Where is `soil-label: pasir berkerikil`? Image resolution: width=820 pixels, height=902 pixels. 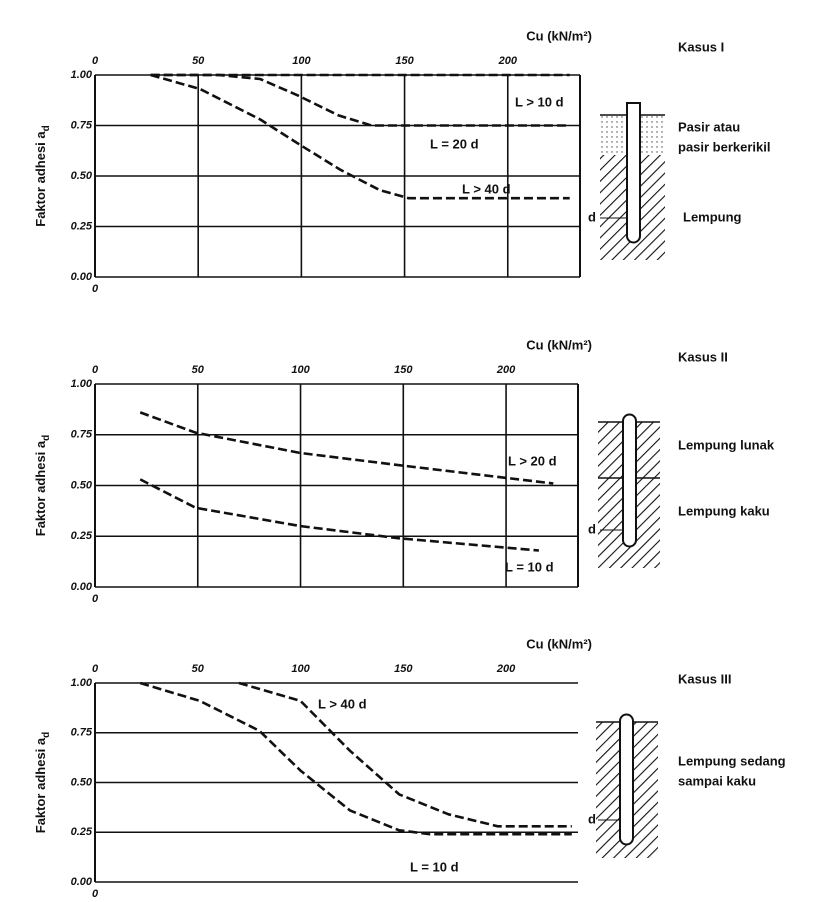 soil-label: pasir berkerikil is located at coordinates (724, 146).